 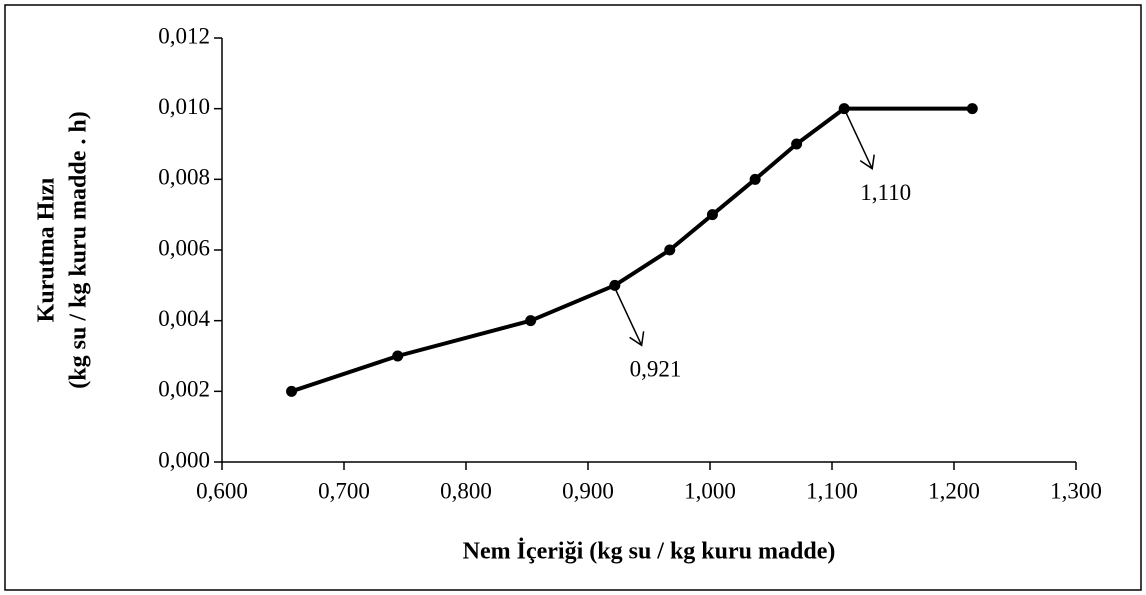 What do you see at coordinates (588, 490) in the screenshot?
I see `x-tick-label: 0,900` at bounding box center [588, 490].